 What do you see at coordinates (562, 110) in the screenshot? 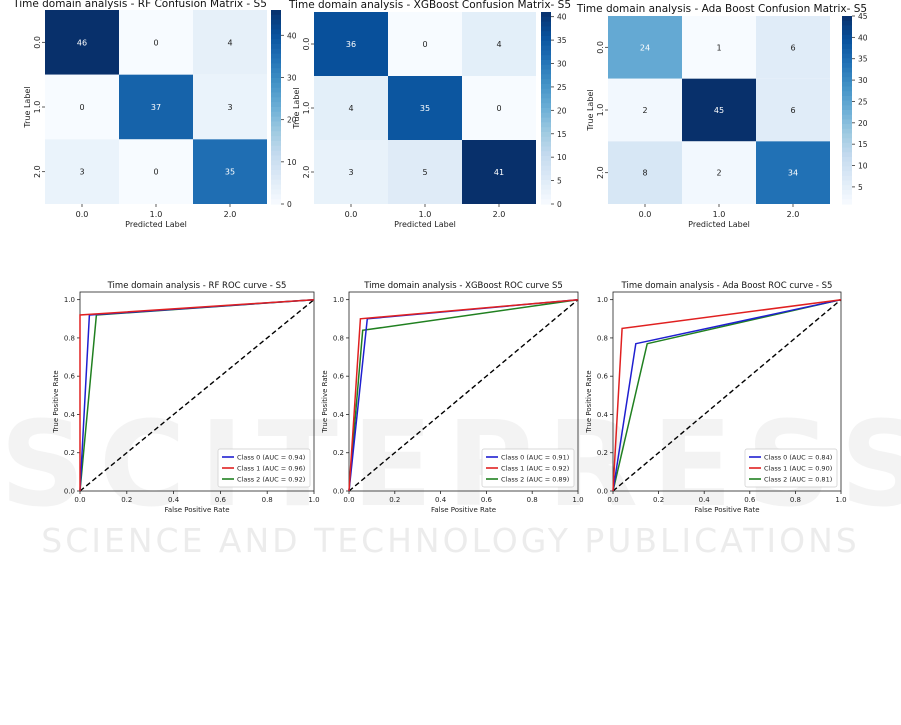
I see `colorbar-tick-label: 20` at bounding box center [562, 110].